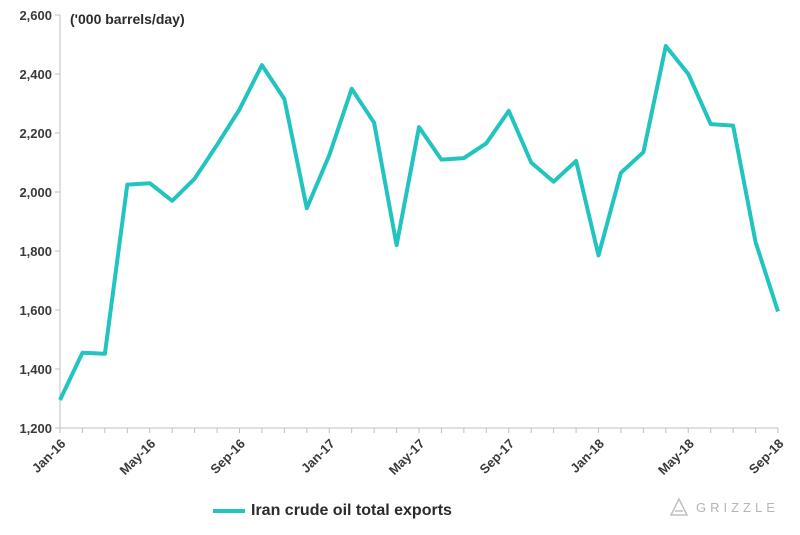 Image resolution: width=800 pixels, height=535 pixels. I want to click on x-tick-label: May-16, so click(138, 457).